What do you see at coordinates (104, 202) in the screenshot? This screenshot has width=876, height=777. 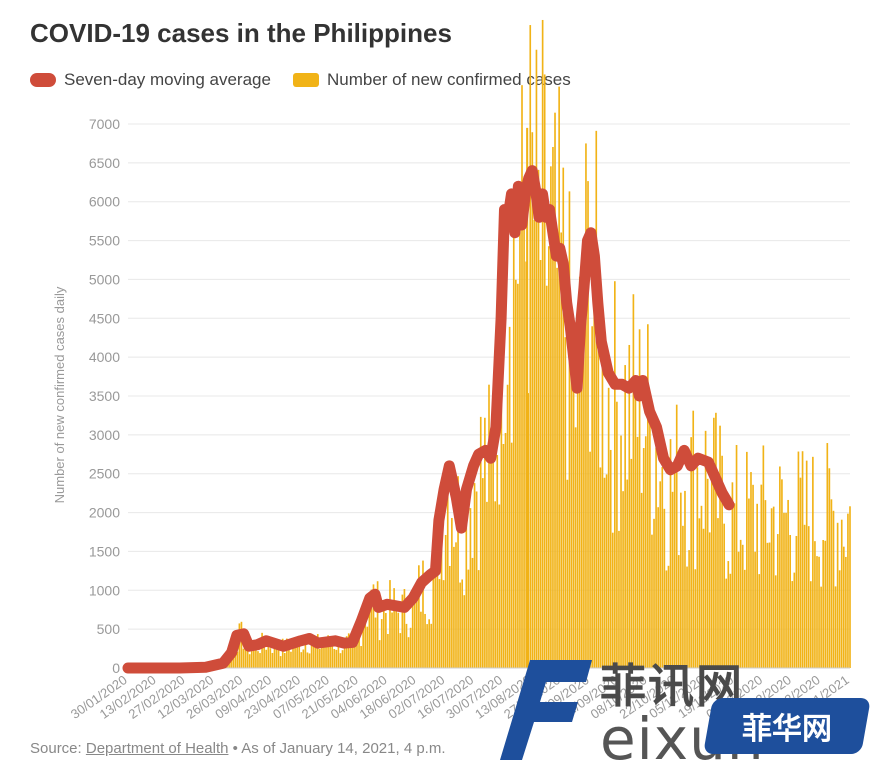 I see `y-tick-label: 6000` at bounding box center [104, 202].